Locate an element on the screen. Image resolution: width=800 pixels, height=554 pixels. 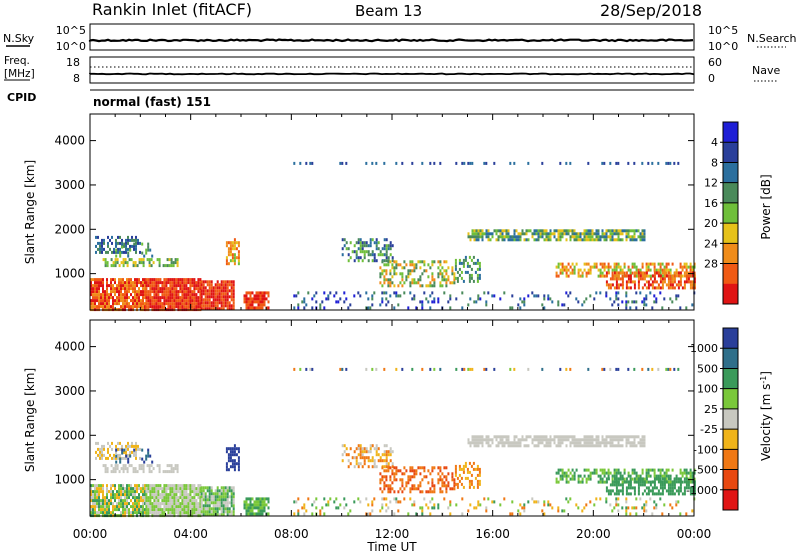
power-colorbar-swatch is located at coordinates (730, 253).